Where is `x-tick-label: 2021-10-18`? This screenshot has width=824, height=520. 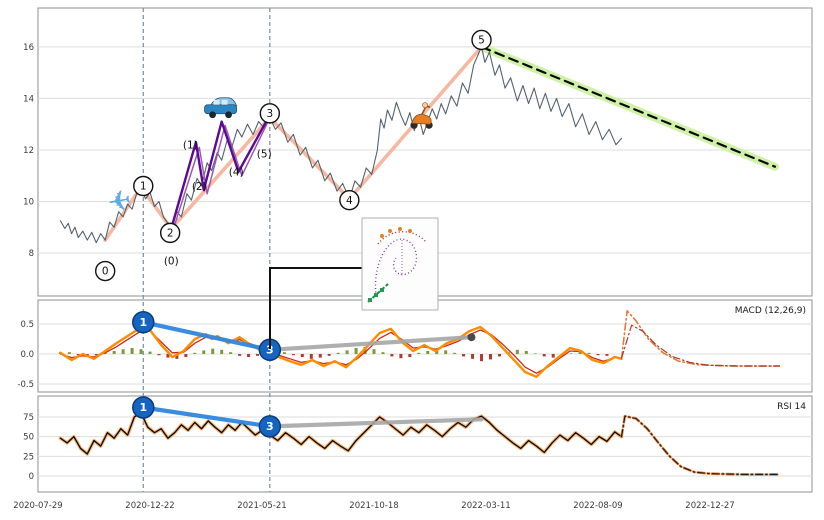 x-tick-label: 2021-10-18 is located at coordinates (373, 506).